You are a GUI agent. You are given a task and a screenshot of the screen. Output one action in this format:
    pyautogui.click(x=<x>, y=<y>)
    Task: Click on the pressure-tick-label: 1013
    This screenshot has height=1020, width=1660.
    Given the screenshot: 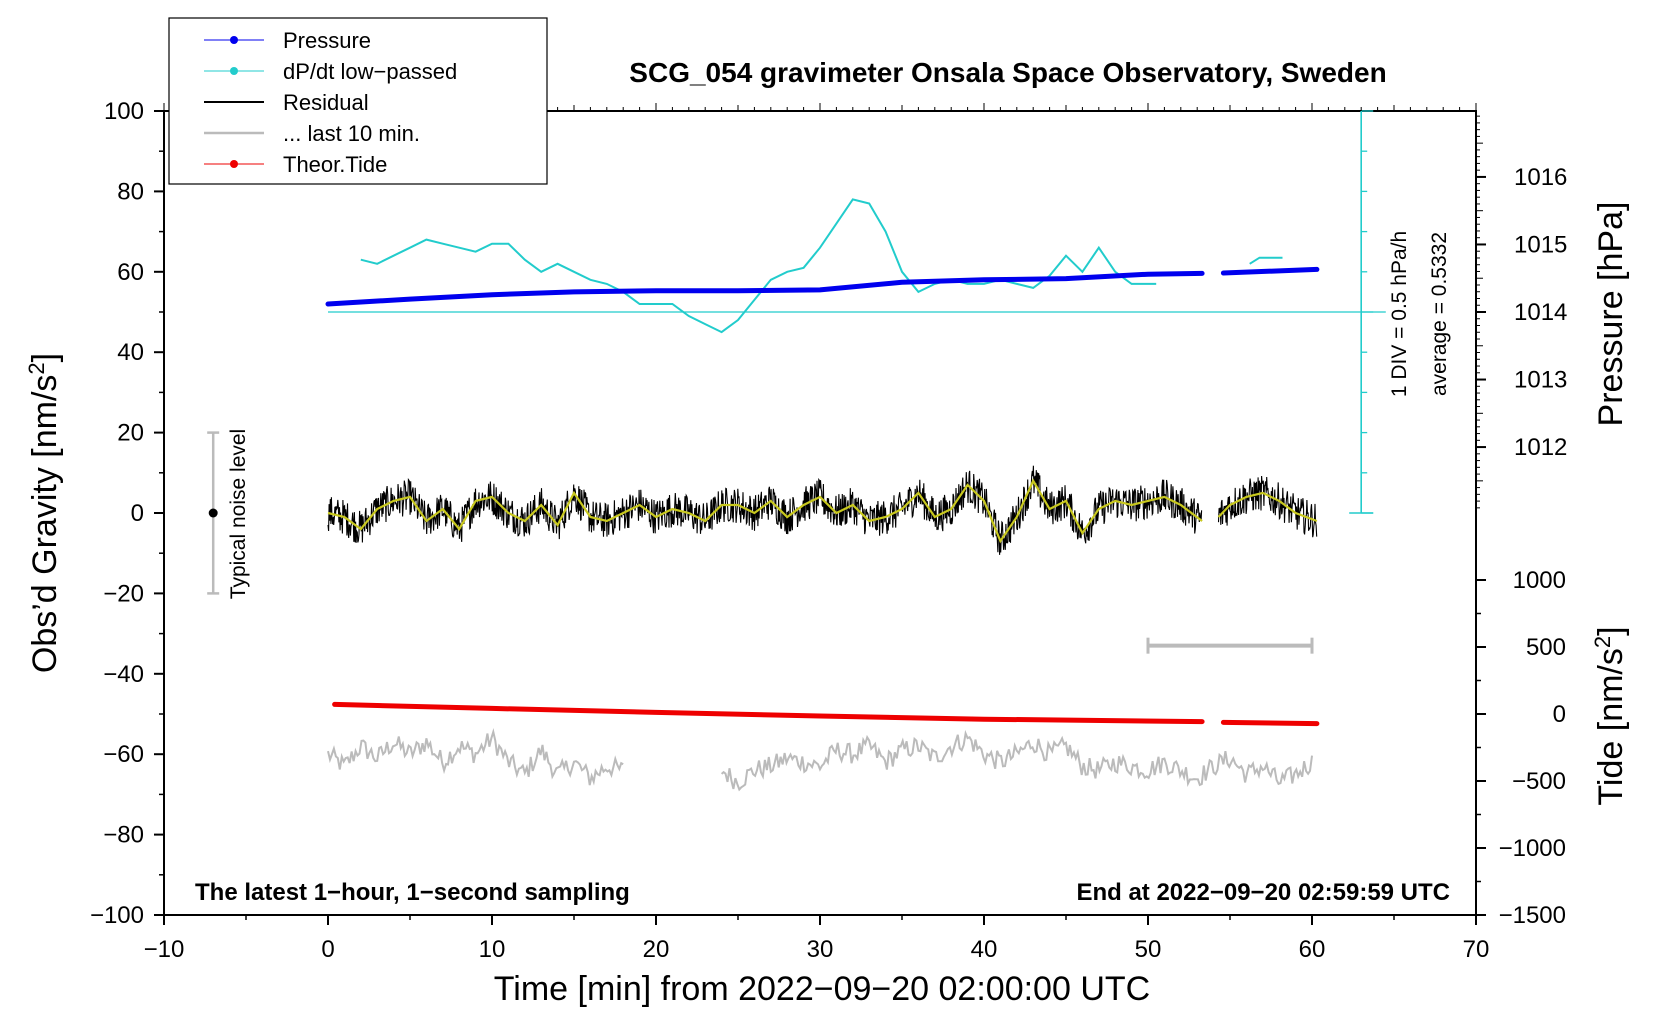 What is the action you would take?
    pyautogui.click(x=1540, y=380)
    